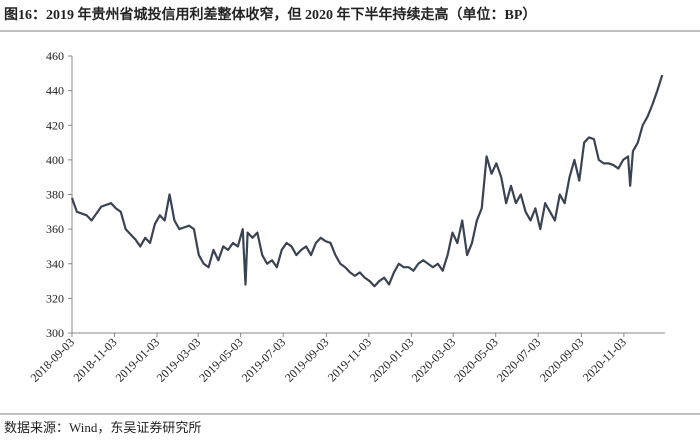  What do you see at coordinates (55, 56) in the screenshot?
I see `y-tick-label: 460` at bounding box center [55, 56].